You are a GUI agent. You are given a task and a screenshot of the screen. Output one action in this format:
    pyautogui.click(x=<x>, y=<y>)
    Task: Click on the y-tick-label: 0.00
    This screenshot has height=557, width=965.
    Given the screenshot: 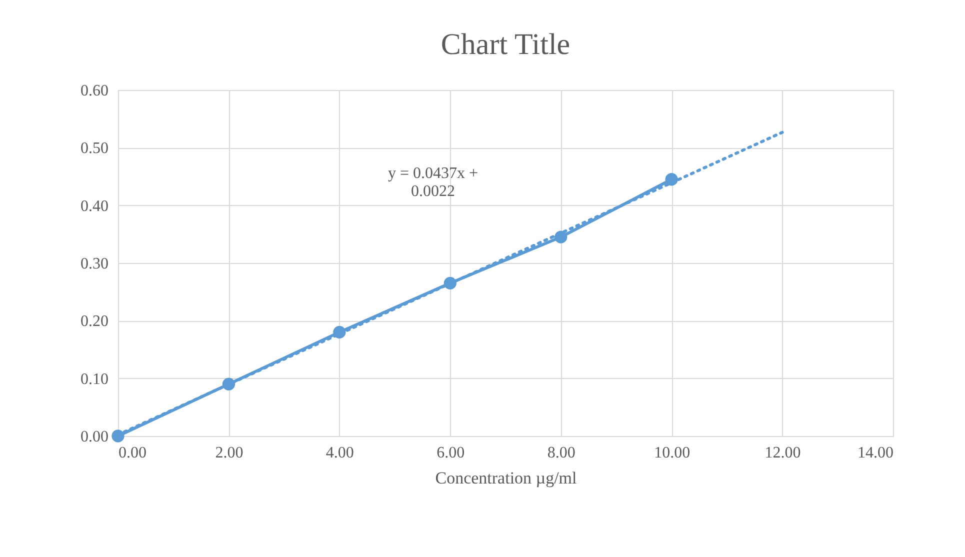 What is the action you would take?
    pyautogui.click(x=94, y=437)
    